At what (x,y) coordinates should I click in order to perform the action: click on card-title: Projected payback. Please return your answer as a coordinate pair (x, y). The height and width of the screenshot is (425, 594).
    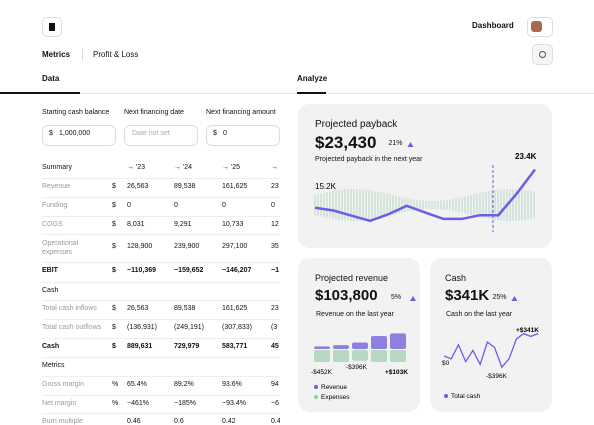
    Looking at the image, I should click on (356, 124).